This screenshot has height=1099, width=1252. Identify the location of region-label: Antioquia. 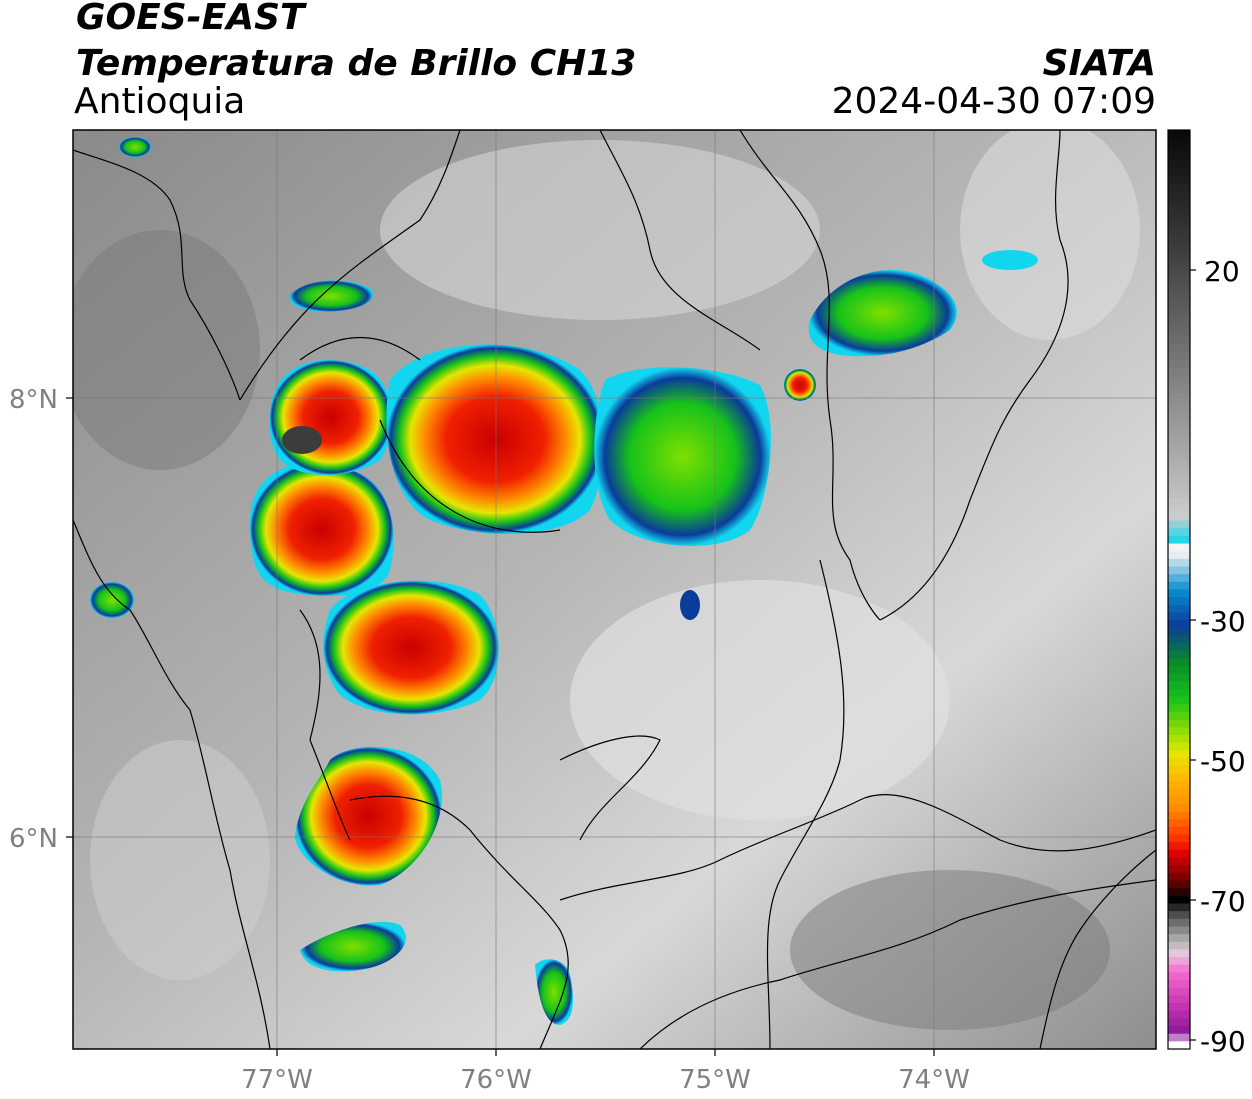
(160, 101).